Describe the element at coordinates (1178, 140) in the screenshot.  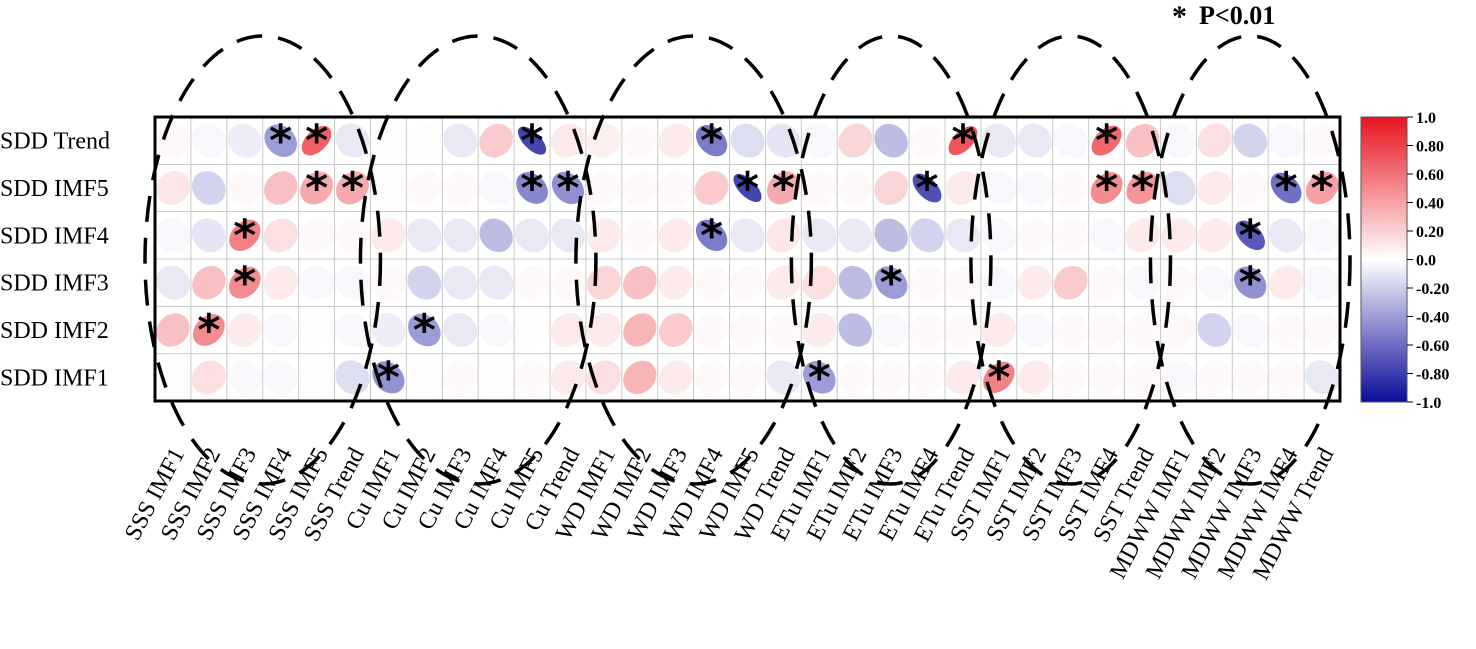
I see `cell-ellipse-sdd-trend-mdww-imf1` at that location.